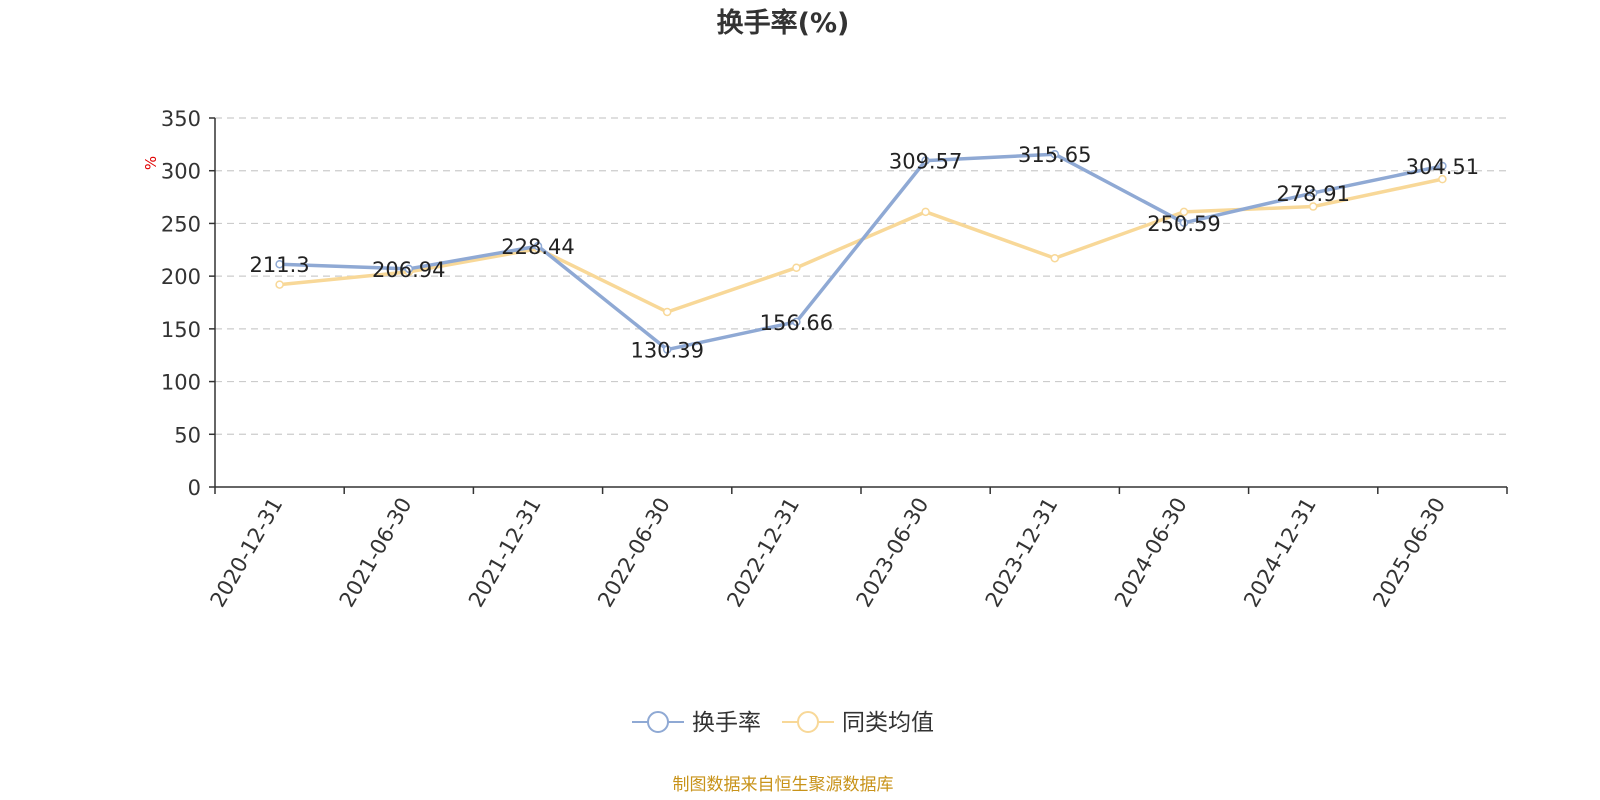 The height and width of the screenshot is (800, 1600). I want to click on legend-label-turnover: 换手率, so click(726, 723).